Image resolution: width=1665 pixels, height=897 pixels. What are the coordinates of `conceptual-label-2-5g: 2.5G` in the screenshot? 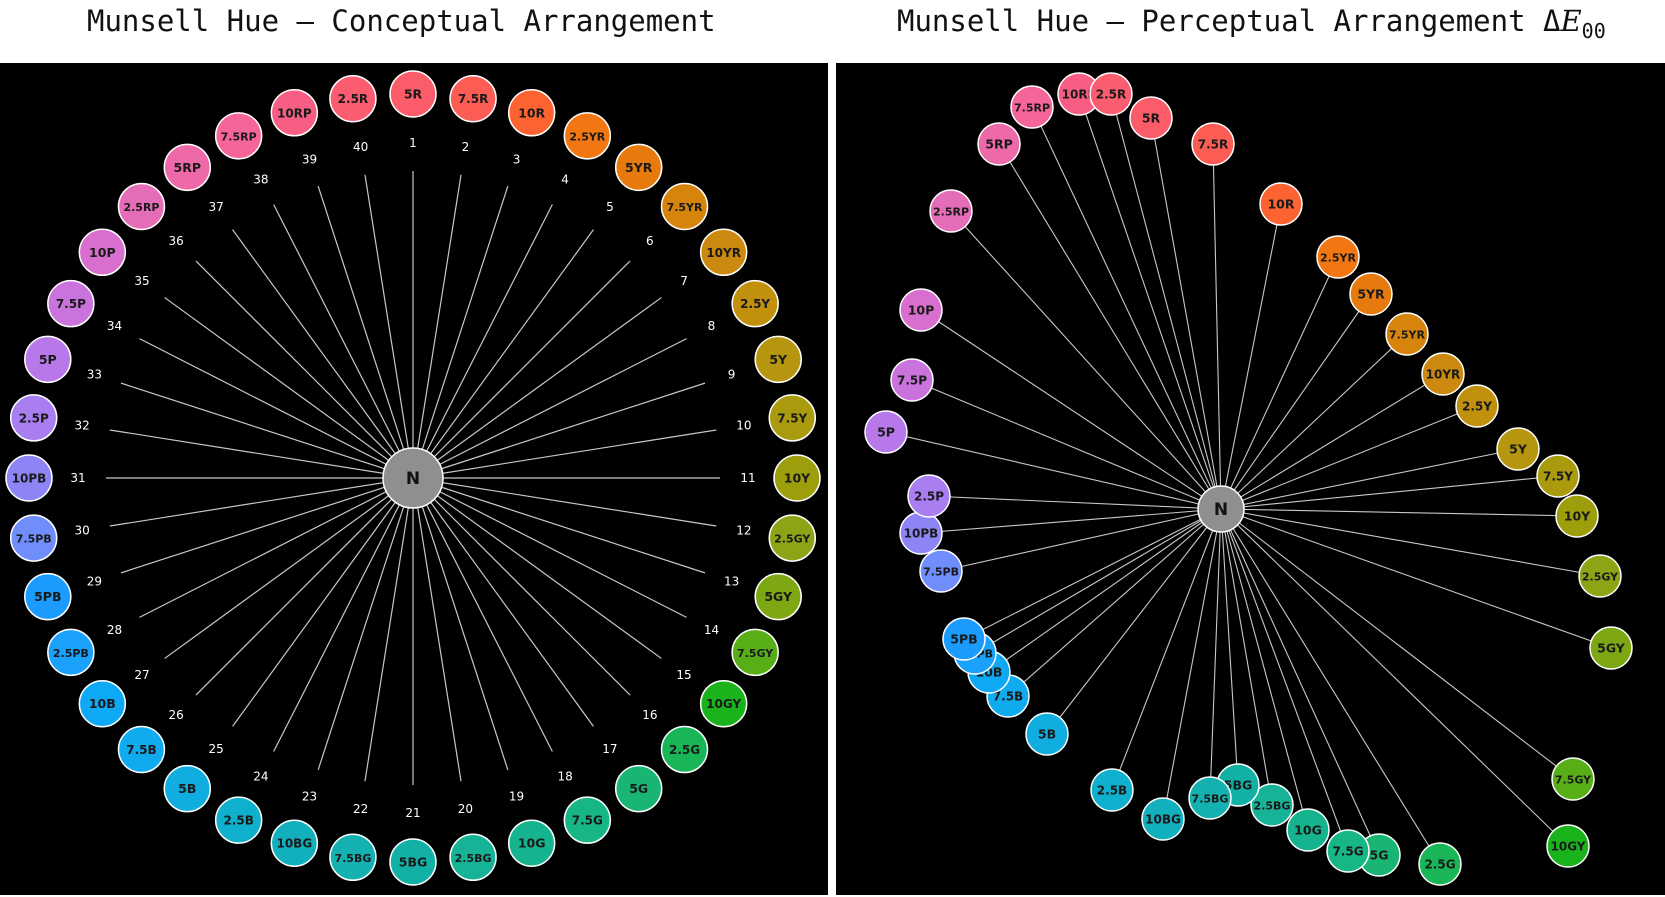 It's located at (684, 750).